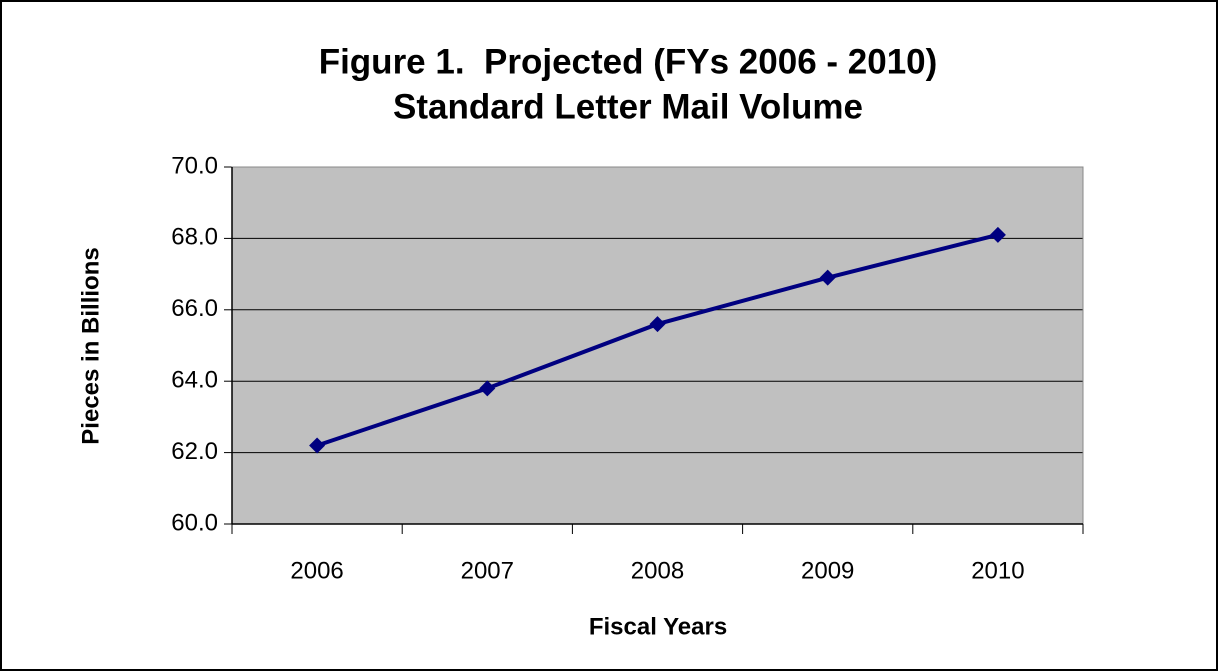 This screenshot has height=672, width=1219. Describe the element at coordinates (657, 570) in the screenshot. I see `x-tick-label: 2008` at that location.